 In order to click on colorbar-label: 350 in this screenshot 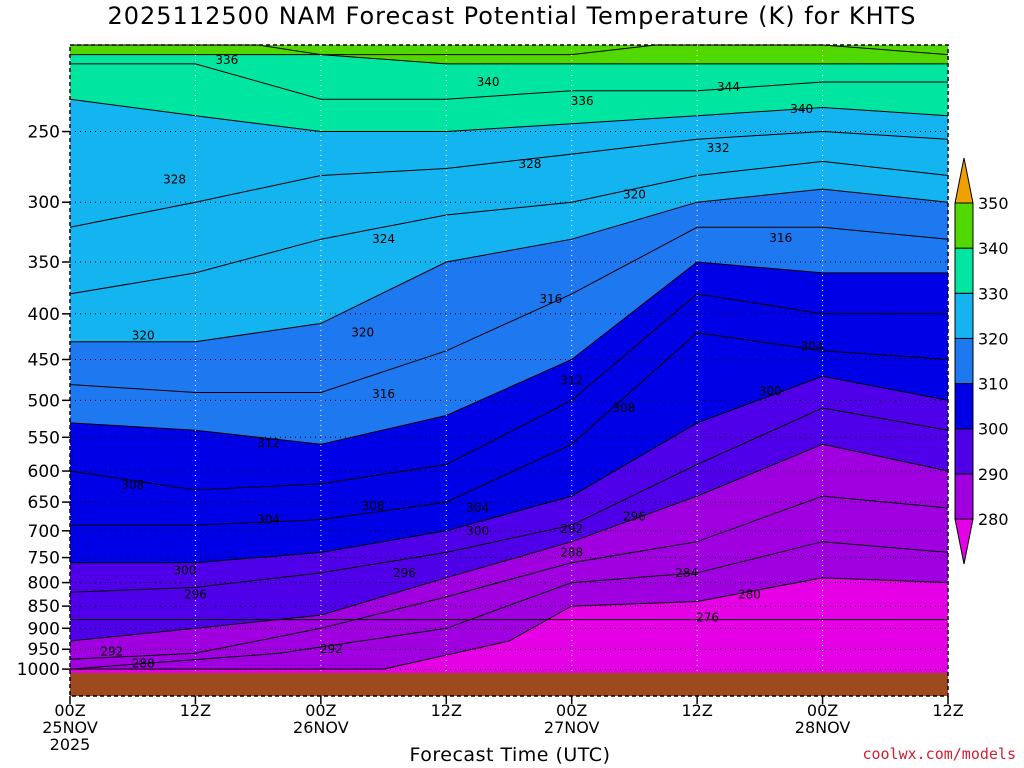, I will do `click(993, 203)`.